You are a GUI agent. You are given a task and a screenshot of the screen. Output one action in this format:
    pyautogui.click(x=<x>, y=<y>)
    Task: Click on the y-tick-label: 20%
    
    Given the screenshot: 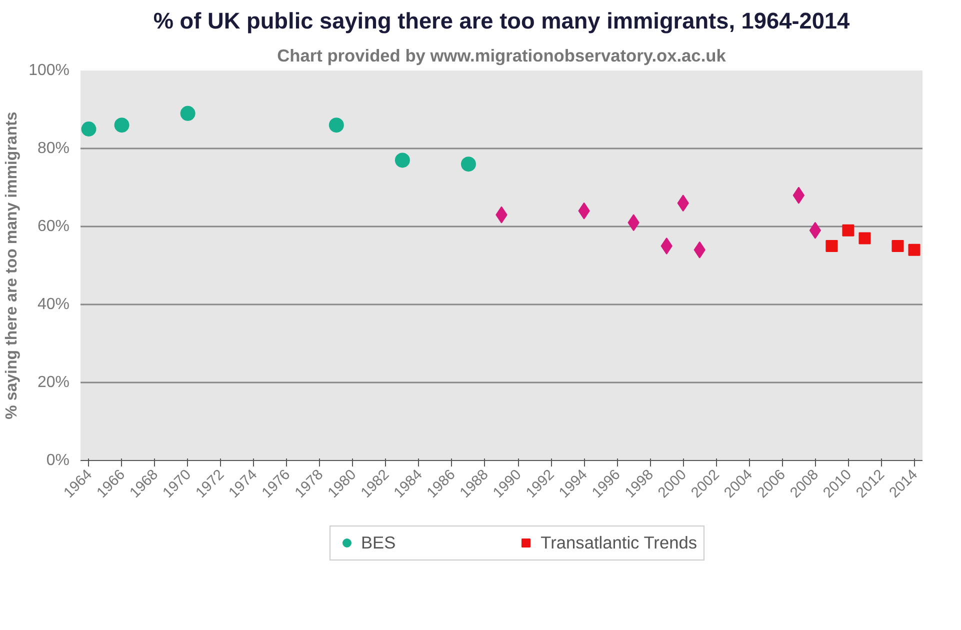 What is the action you would take?
    pyautogui.click(x=53, y=382)
    